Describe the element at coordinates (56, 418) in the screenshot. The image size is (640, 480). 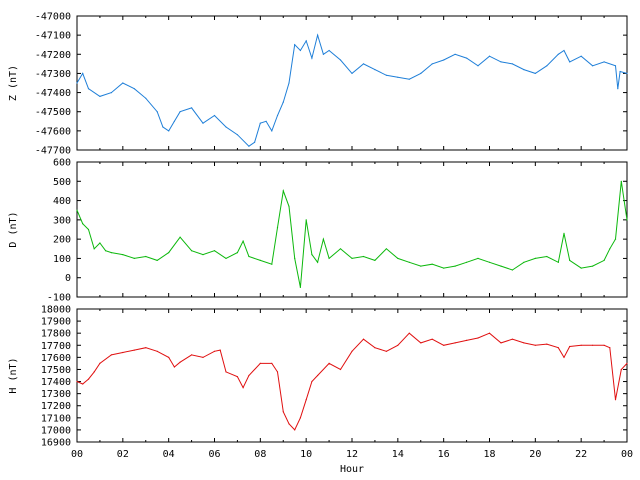
I see `y-tick-label: 17100` at that location.